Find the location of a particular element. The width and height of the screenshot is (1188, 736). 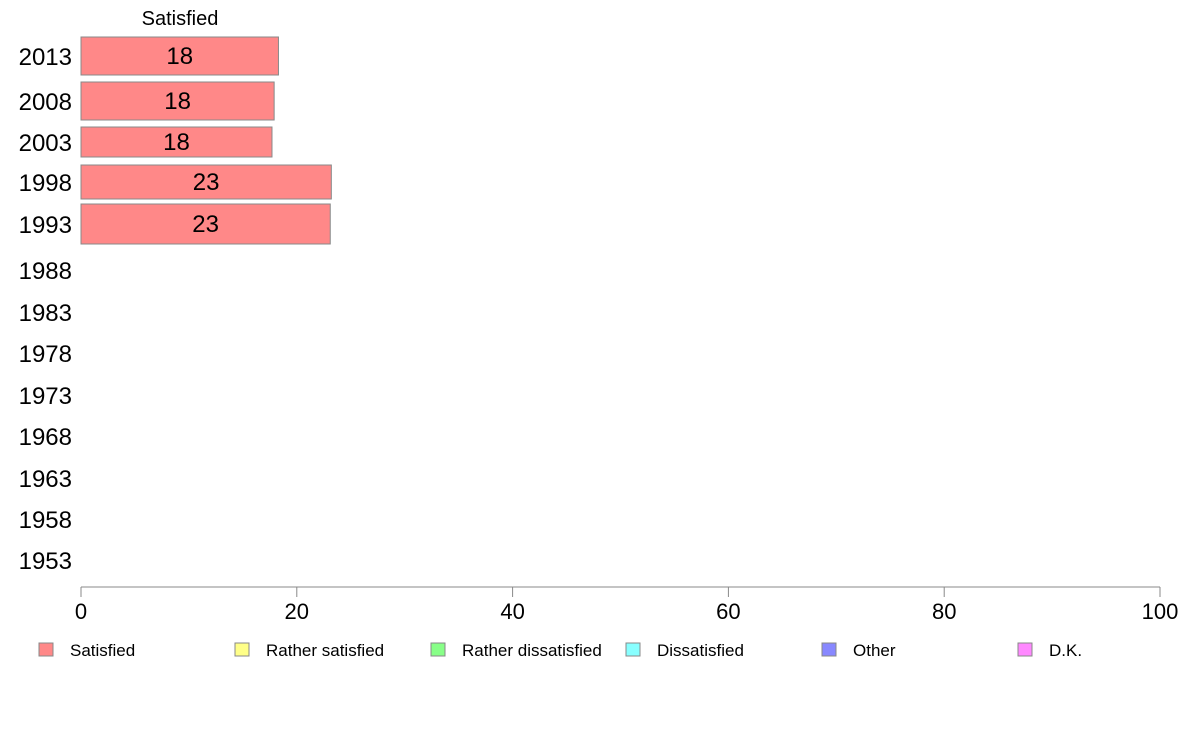

bar-satisfied-1993 is located at coordinates (205, 224).